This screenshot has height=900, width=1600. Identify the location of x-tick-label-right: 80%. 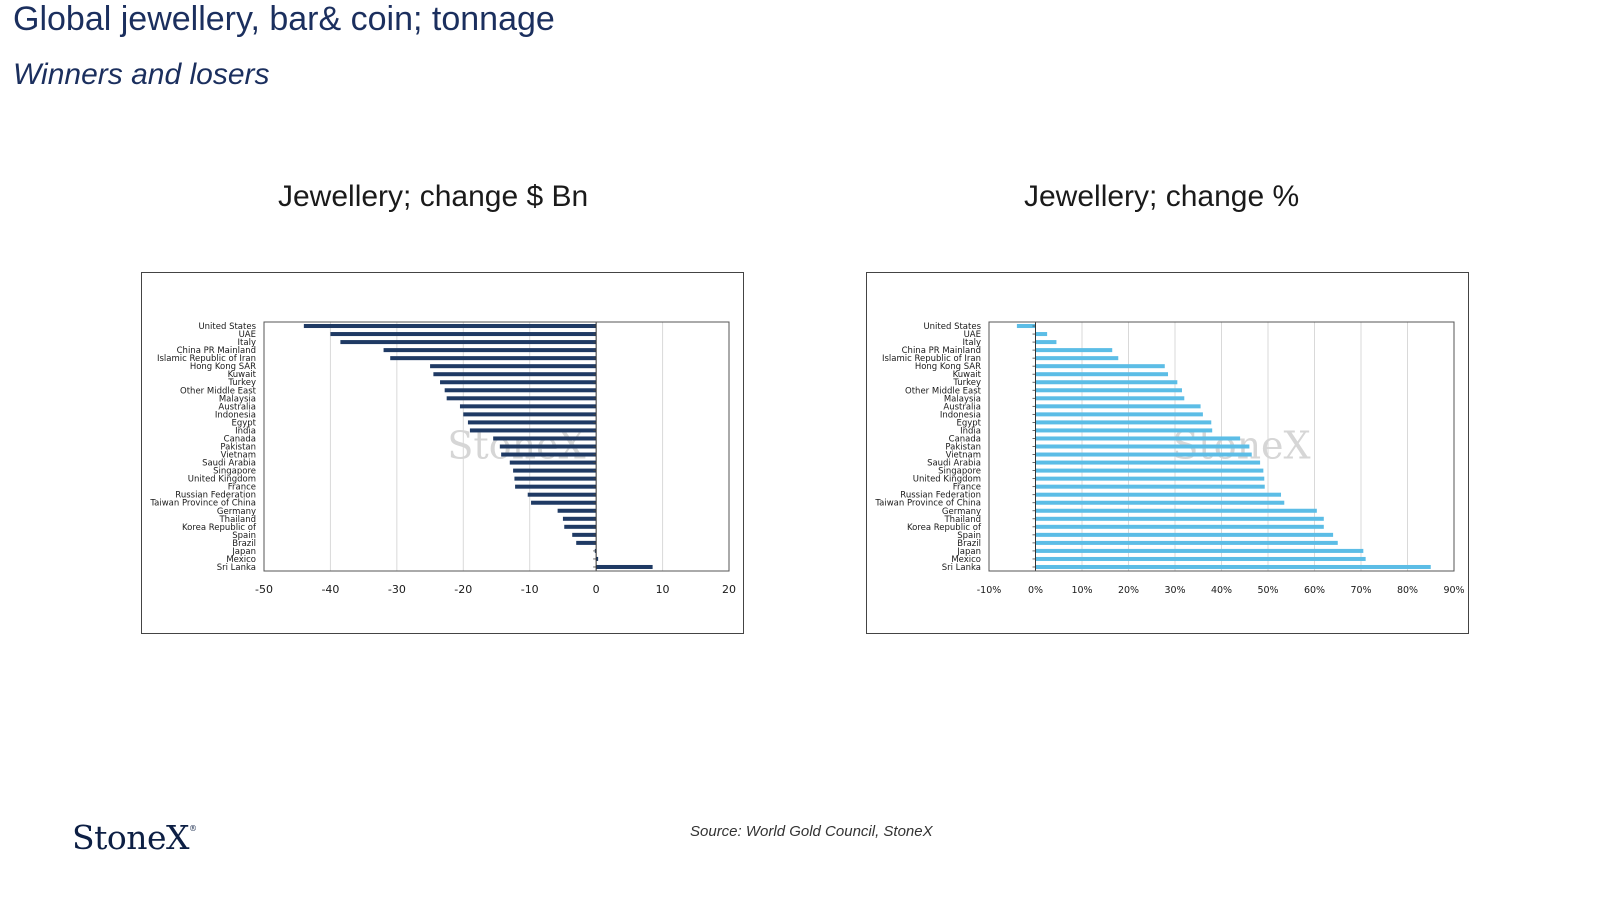
(1407, 590).